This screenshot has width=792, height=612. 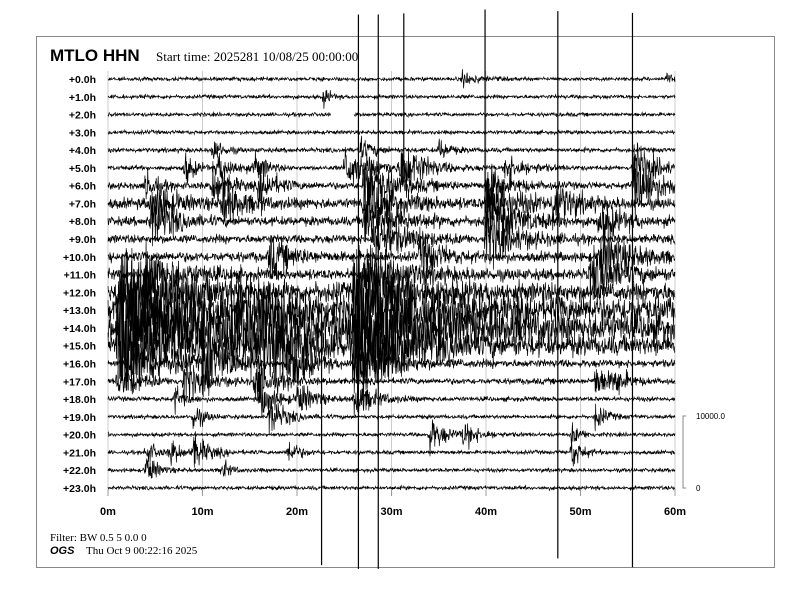 What do you see at coordinates (82, 116) in the screenshot?
I see `row-label: +2.0h` at bounding box center [82, 116].